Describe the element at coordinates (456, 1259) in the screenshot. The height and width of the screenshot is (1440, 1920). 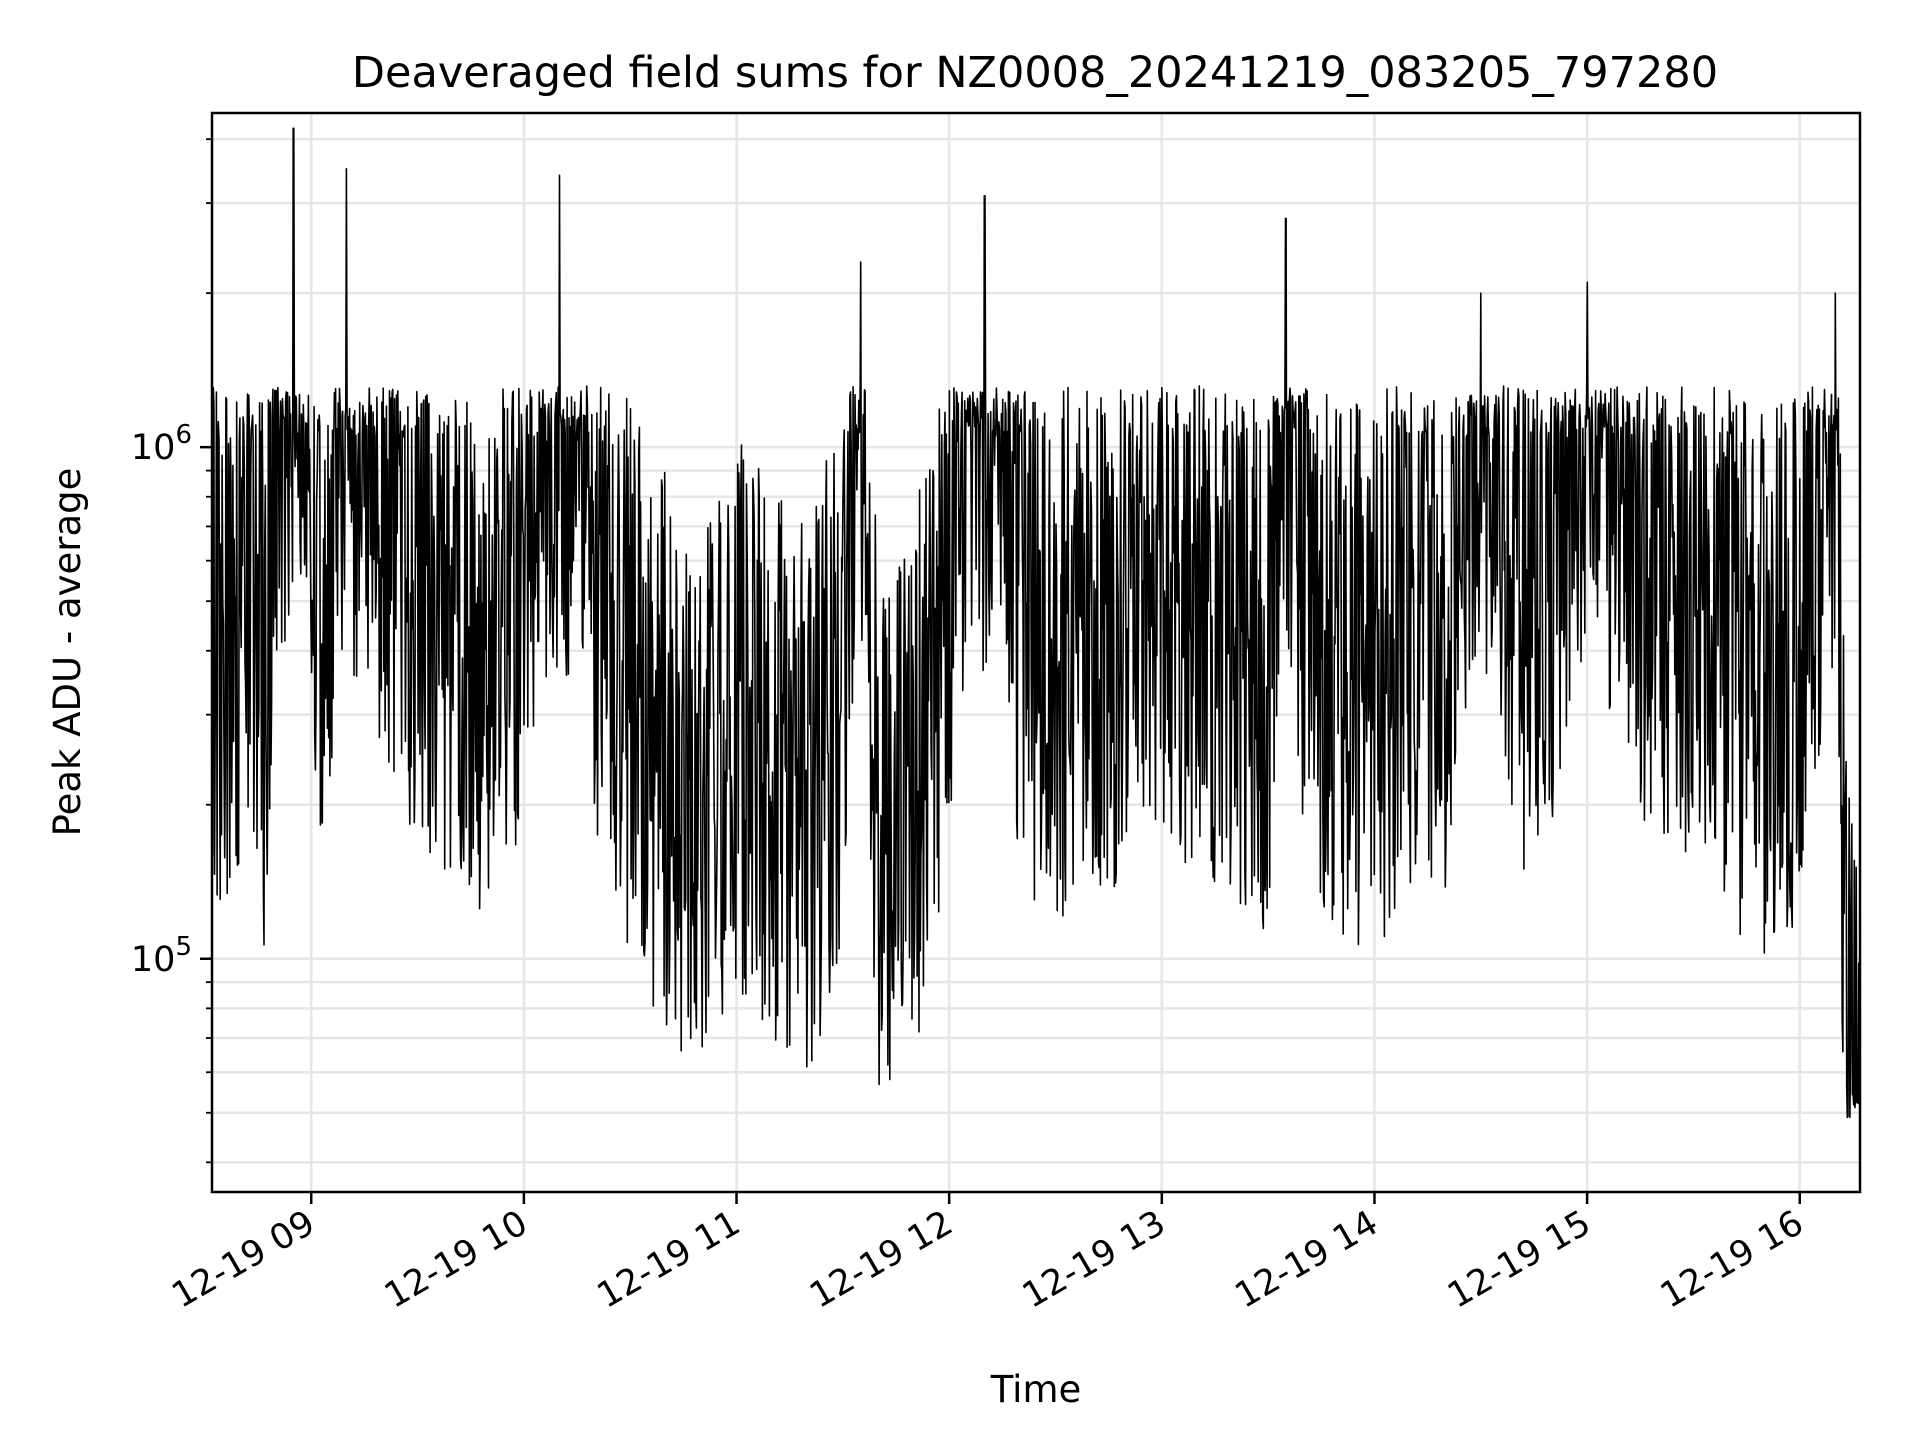
I see `x-tick-label: 12-19 10` at that location.